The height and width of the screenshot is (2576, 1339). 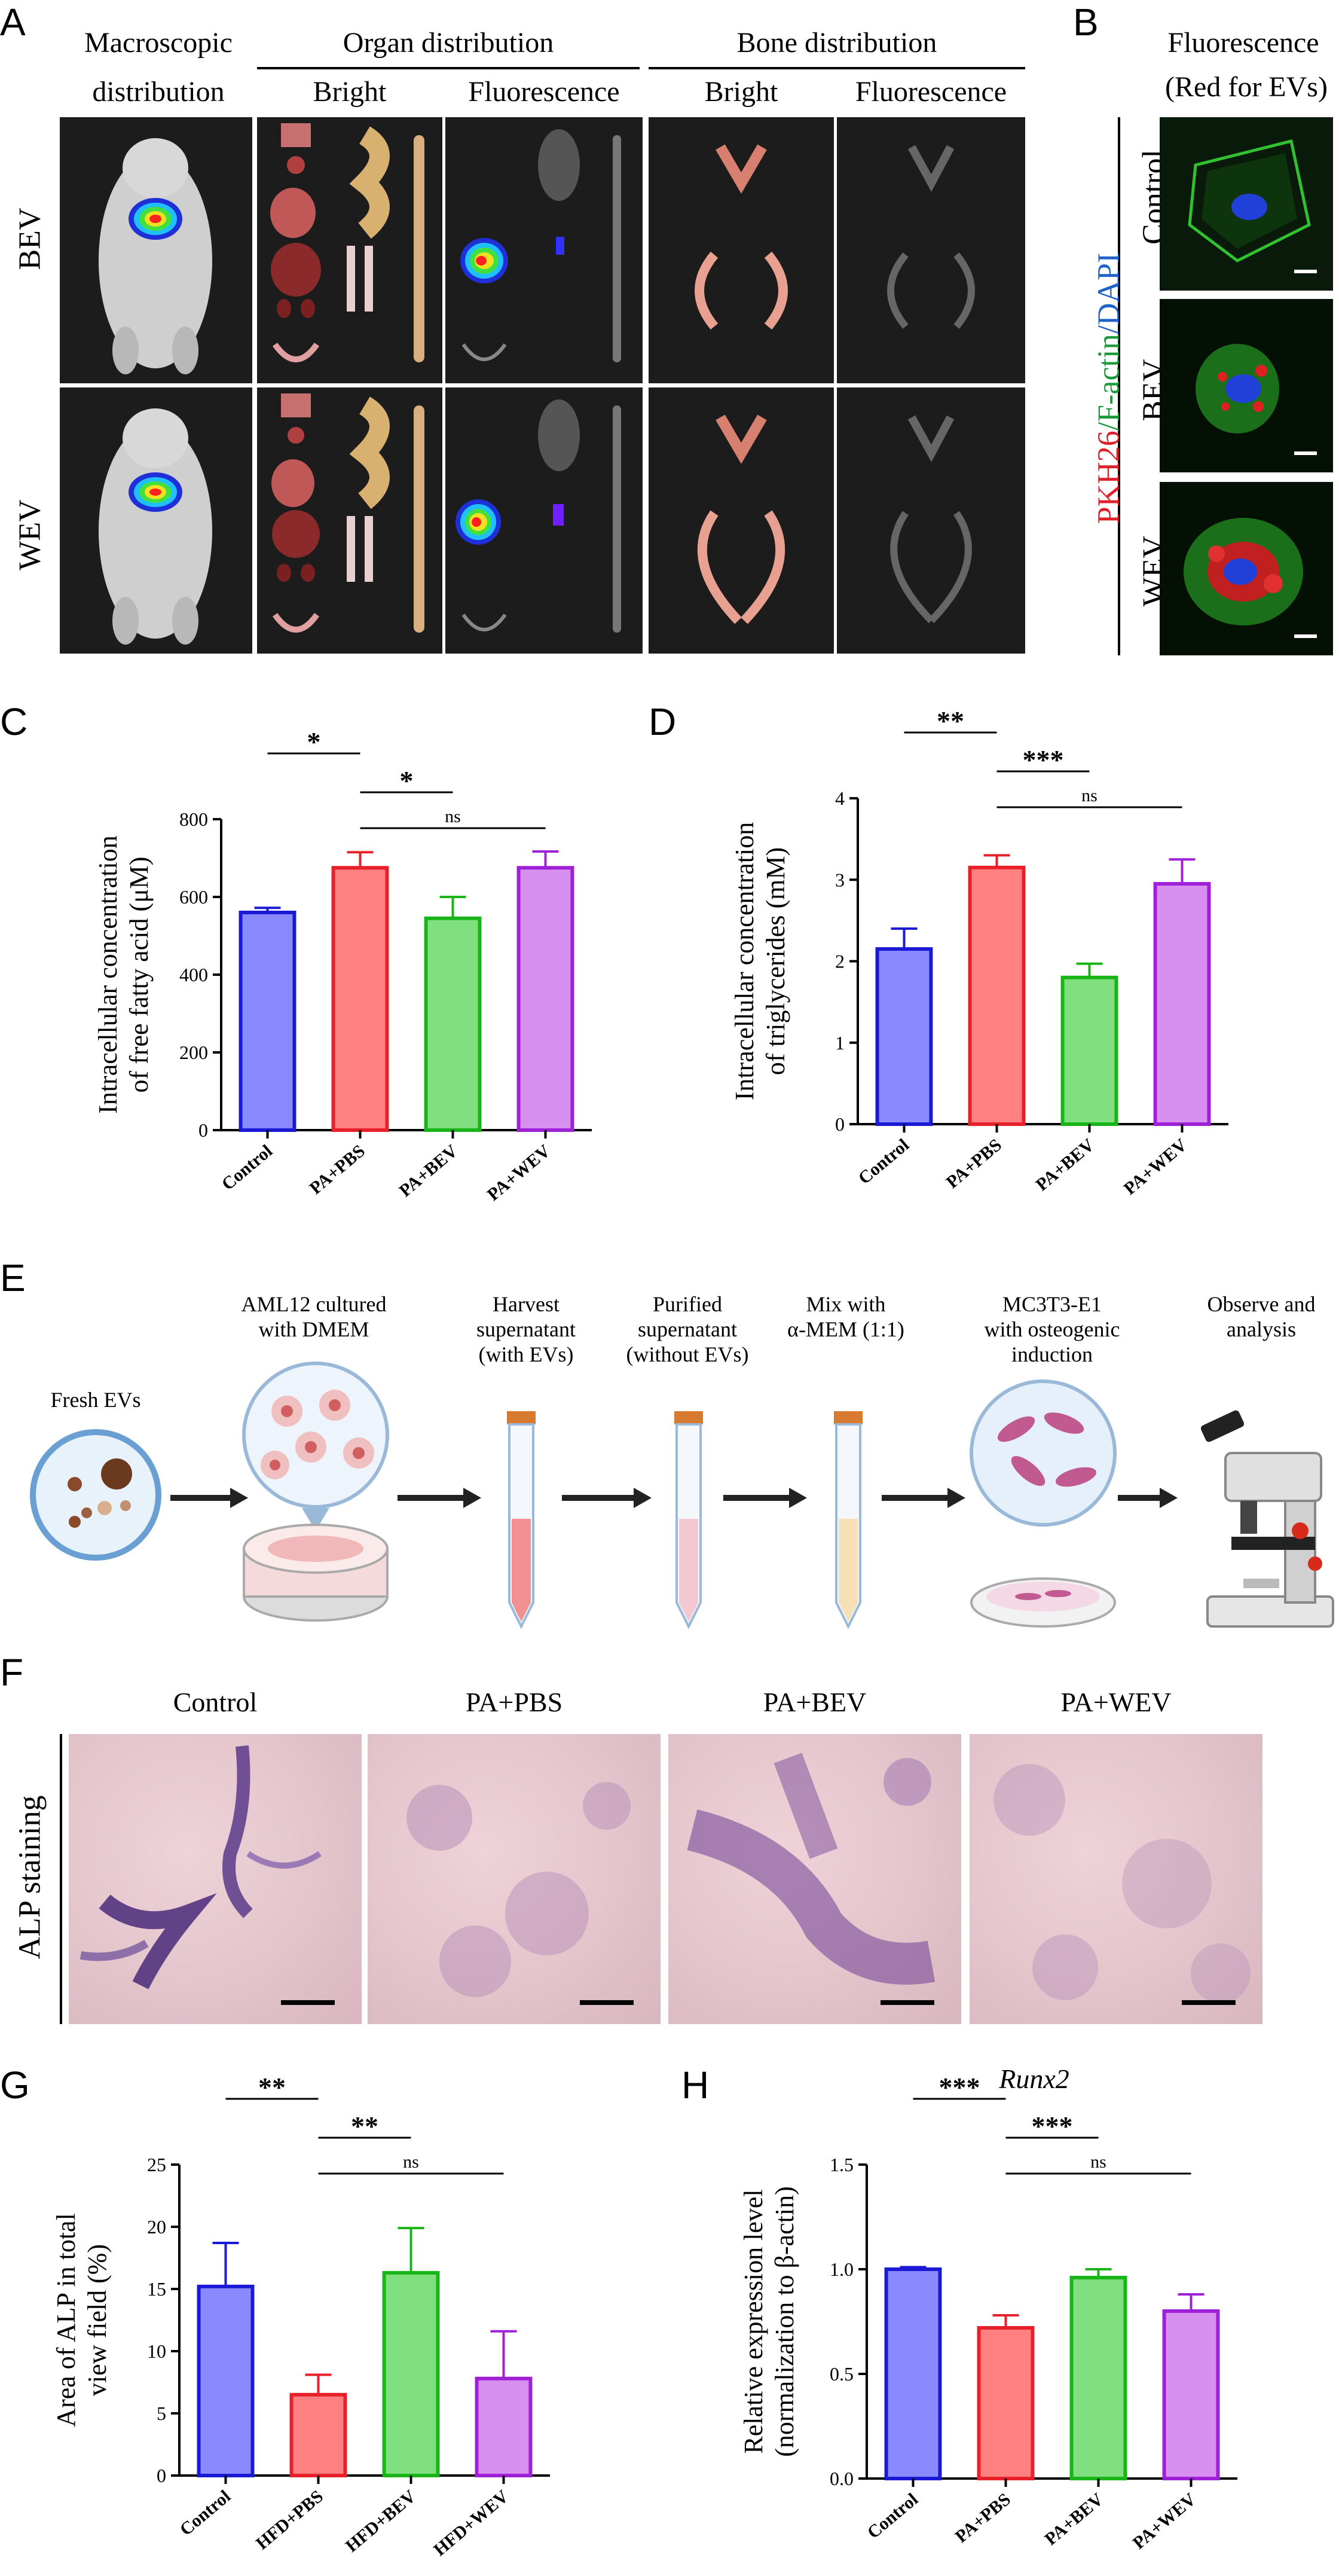 What do you see at coordinates (514, 1702) in the screenshot?
I see `f-col-pa-pbs: PA+PBS` at bounding box center [514, 1702].